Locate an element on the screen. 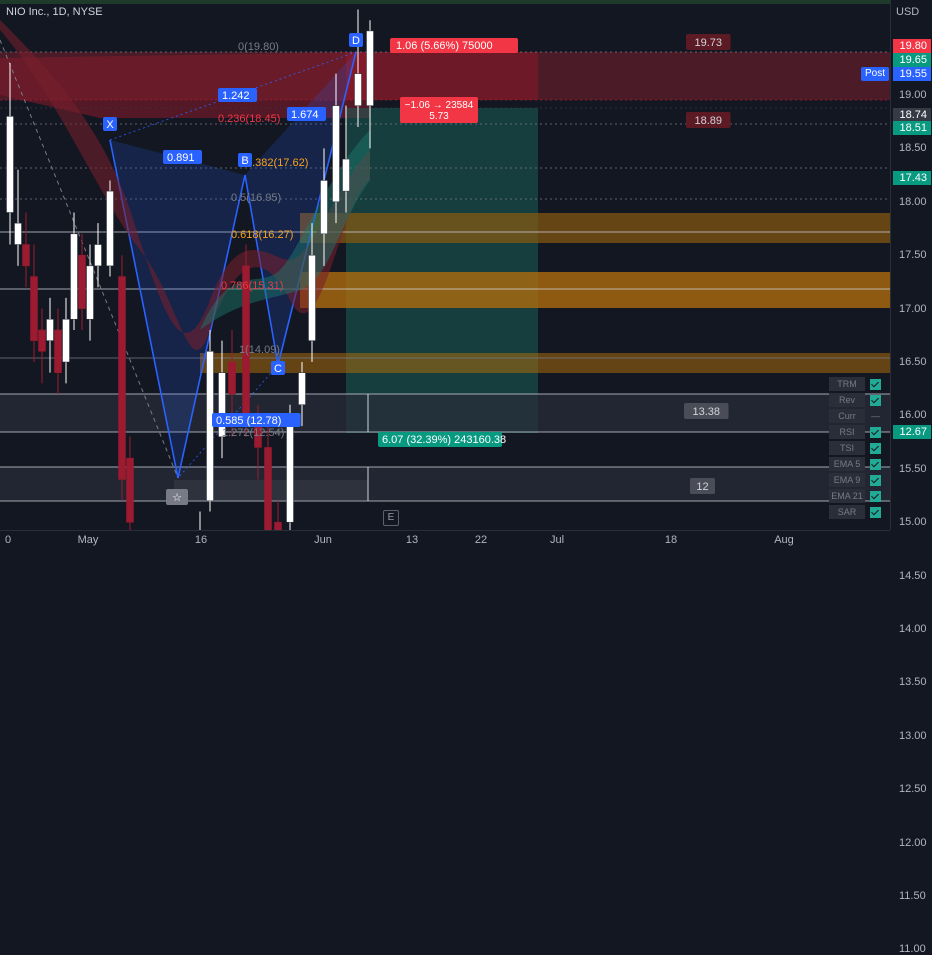 The height and width of the screenshot is (955, 932). price-axis-label: 16.50 is located at coordinates (913, 362).